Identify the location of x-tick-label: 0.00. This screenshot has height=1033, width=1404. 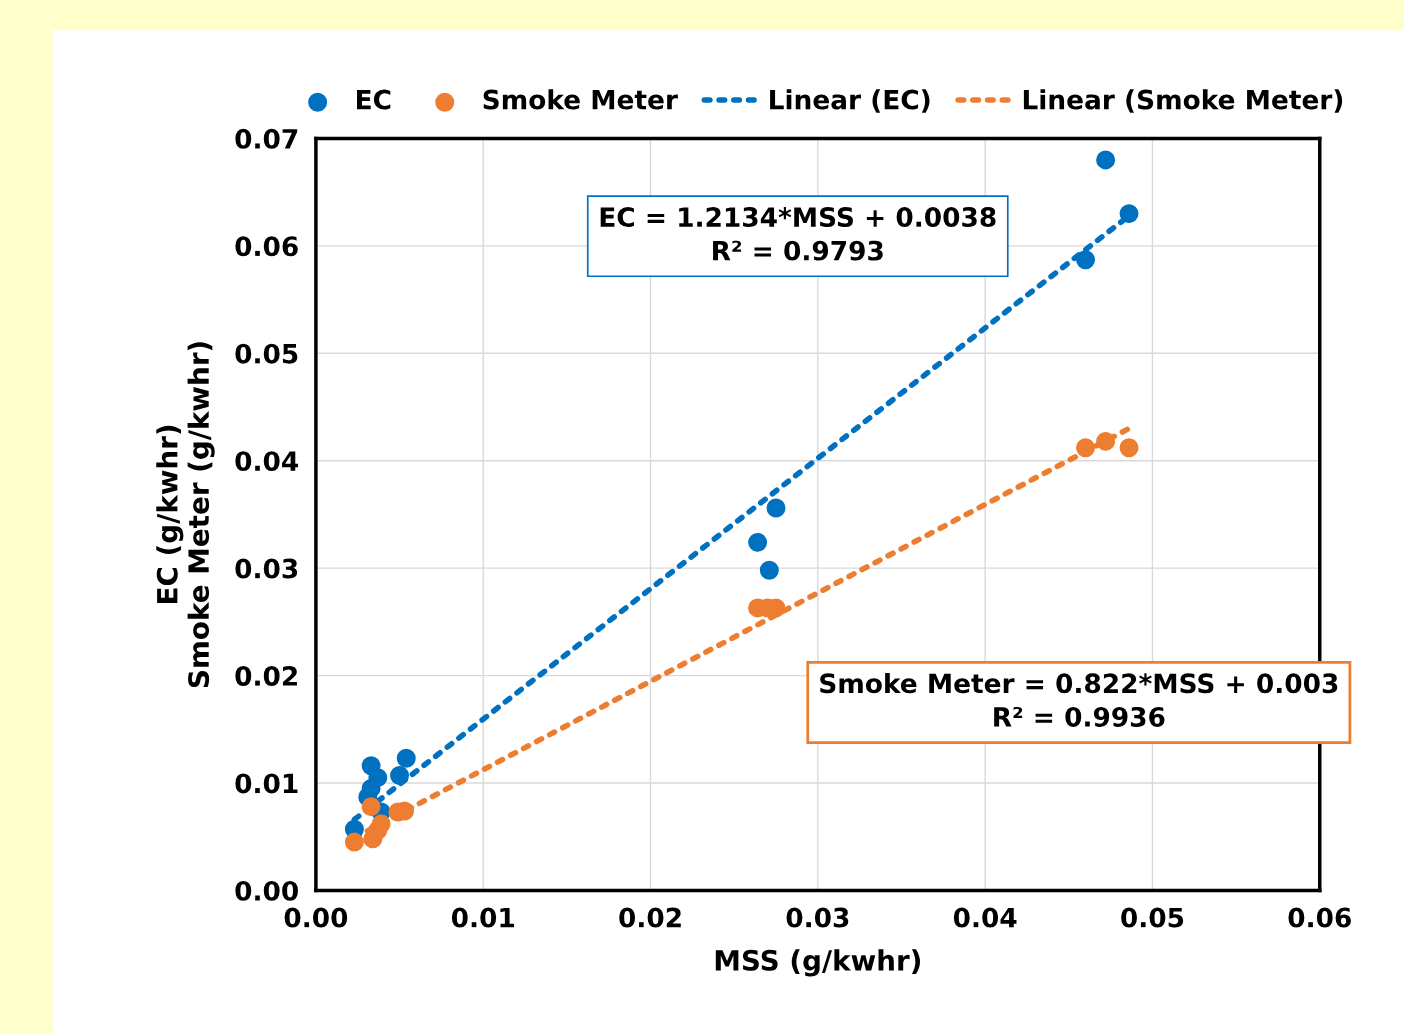
(316, 917).